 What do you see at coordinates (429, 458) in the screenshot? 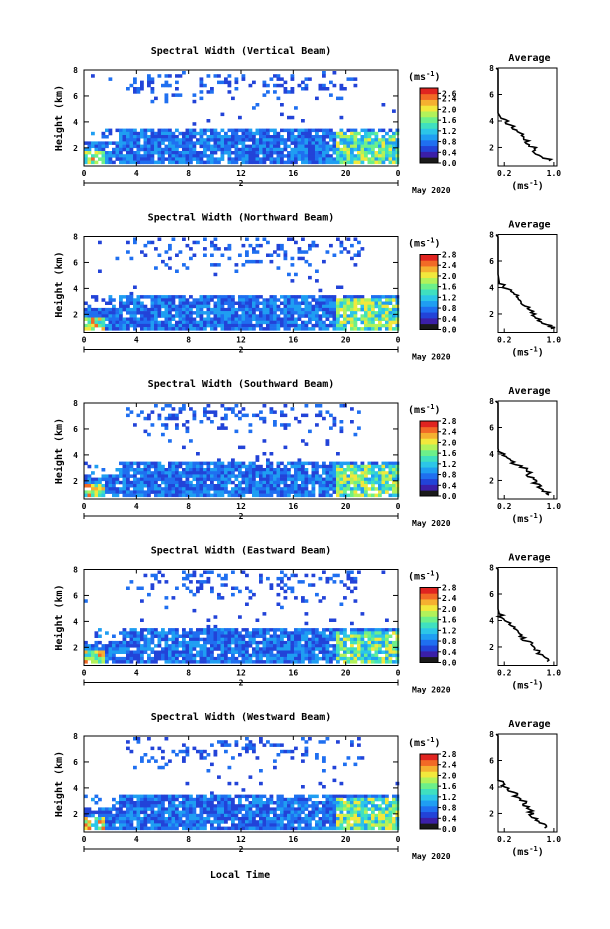
I see `colorbar-frame` at bounding box center [429, 458].